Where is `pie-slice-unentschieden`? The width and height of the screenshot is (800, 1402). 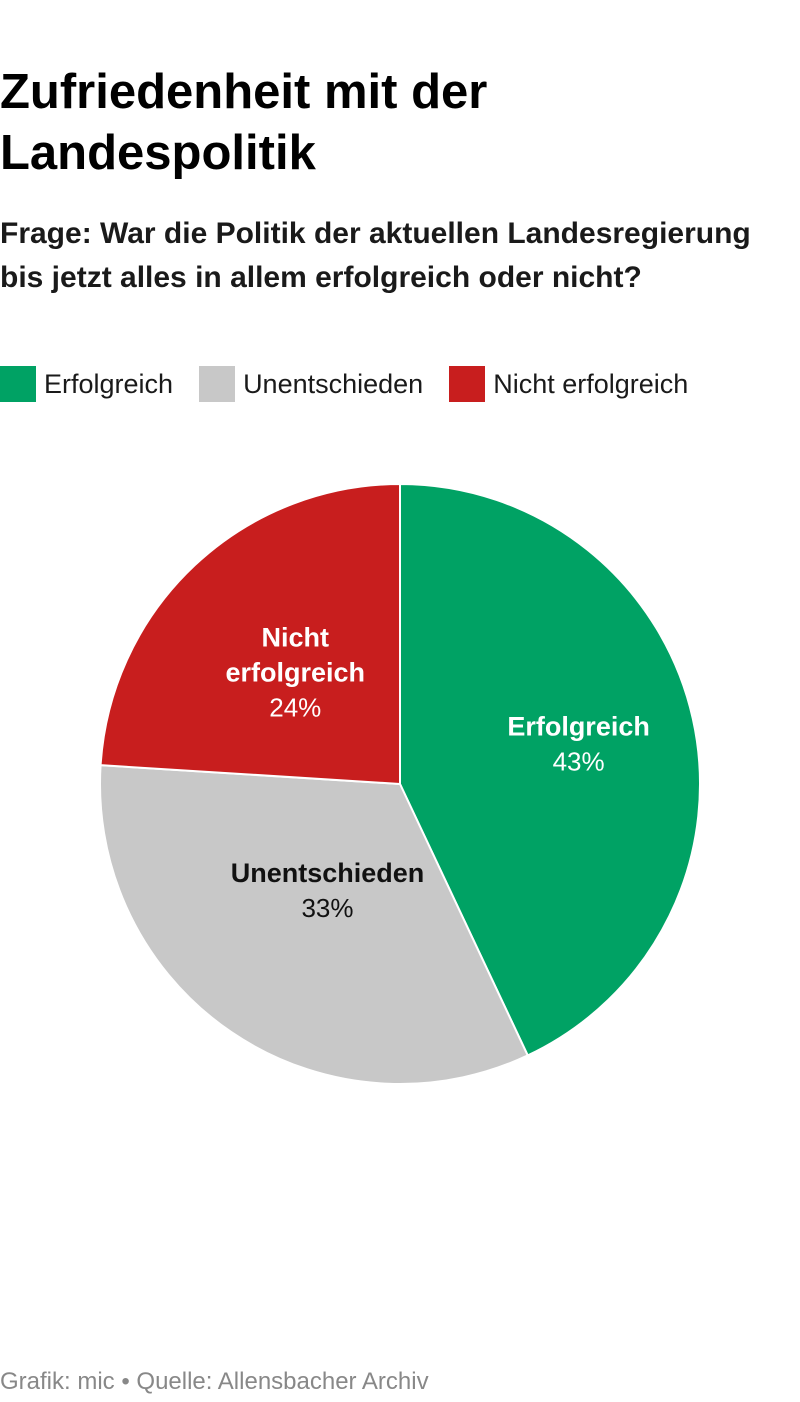 pie-slice-unentschieden is located at coordinates (314, 924).